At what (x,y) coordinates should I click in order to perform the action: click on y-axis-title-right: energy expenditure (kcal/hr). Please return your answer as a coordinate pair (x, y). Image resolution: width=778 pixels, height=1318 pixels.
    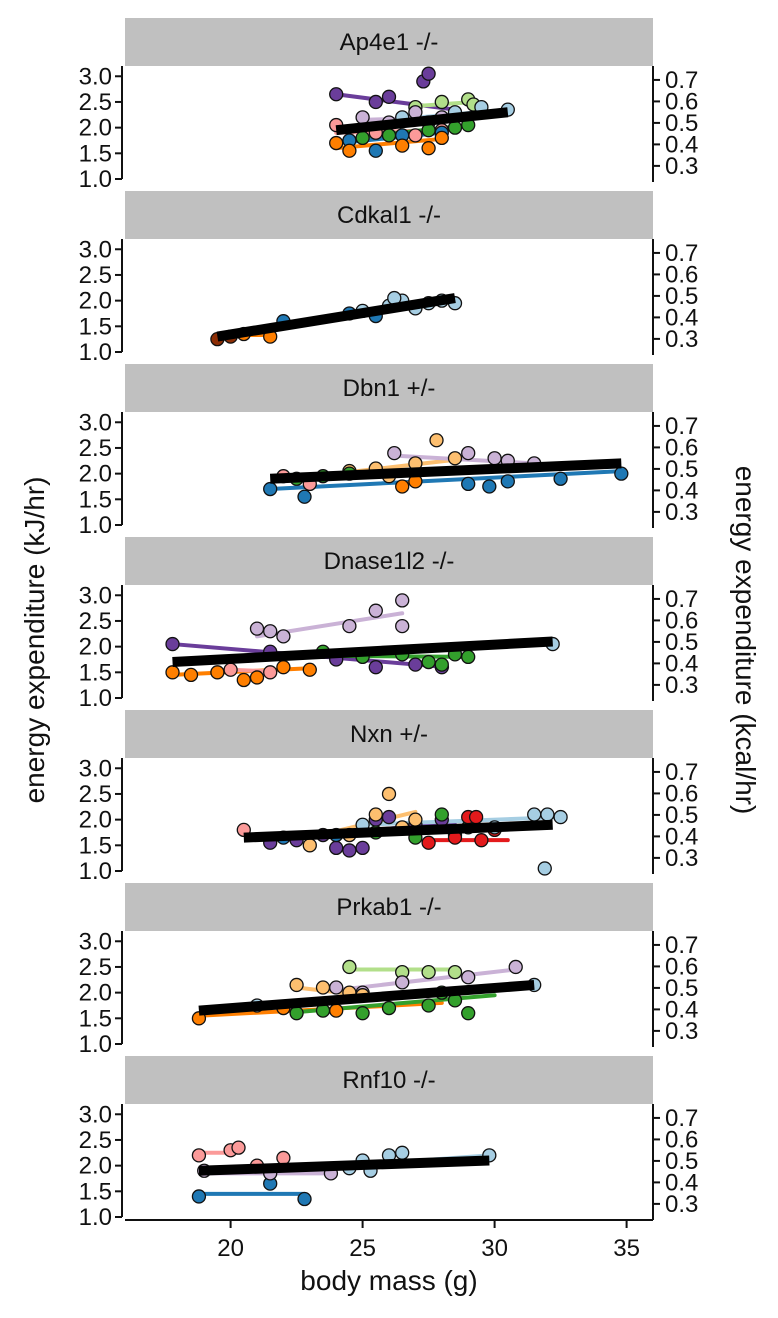
    Looking at the image, I should click on (745, 640).